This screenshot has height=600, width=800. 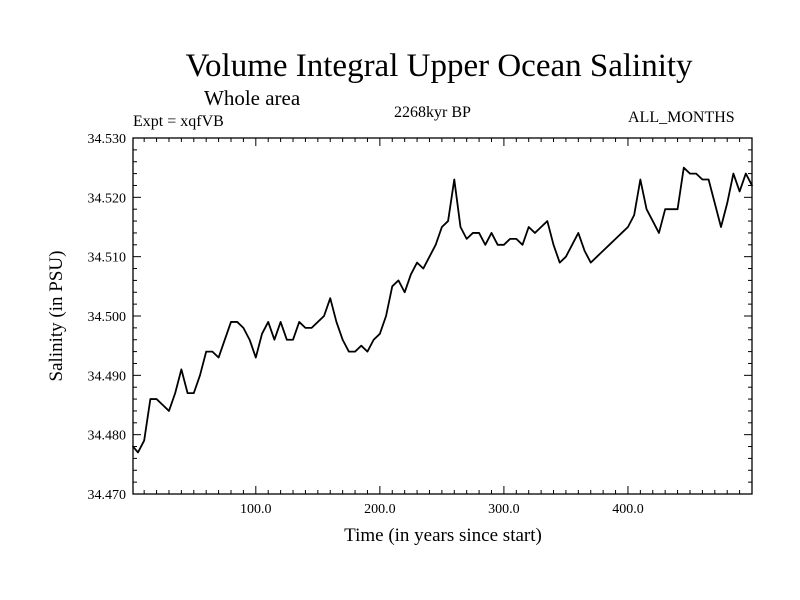 I want to click on chart-title: Volume Integral Upper Ocean Salinity, so click(x=439, y=66).